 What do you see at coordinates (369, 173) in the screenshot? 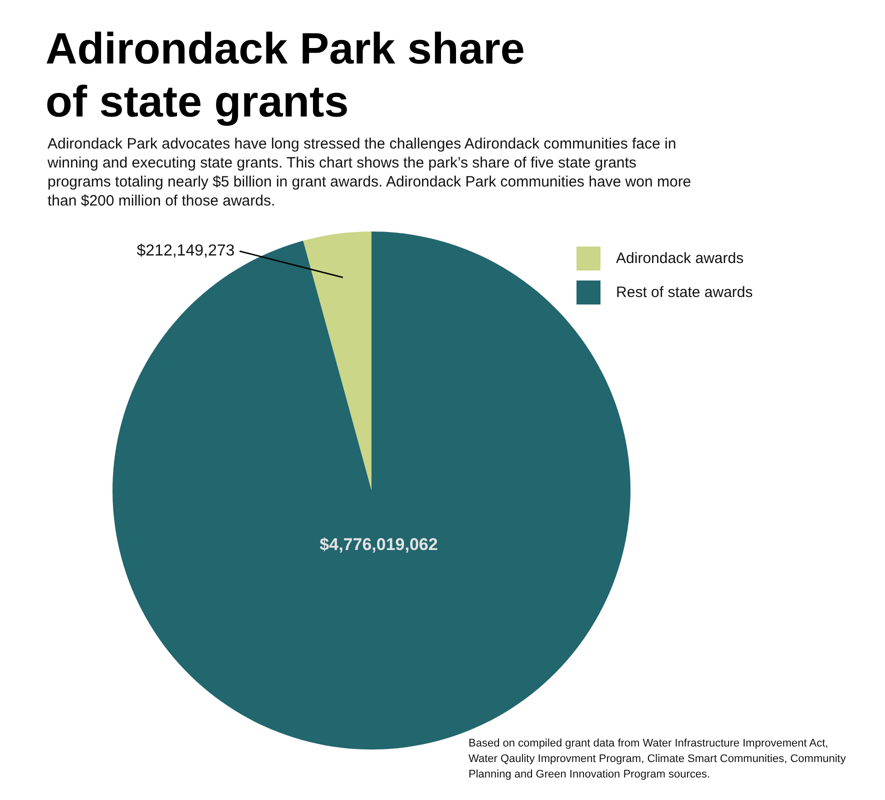
I see `chart-subtitle: Adirondack Park advocates have long stressed the challenges Adirondack communities face in winning and executing state grants. This chart shows the park’s share of five state grants programs totaling nearly $5 billion in grant awards. Adirondack Park communities have won more than $200 million of those awards.` at bounding box center [369, 173].